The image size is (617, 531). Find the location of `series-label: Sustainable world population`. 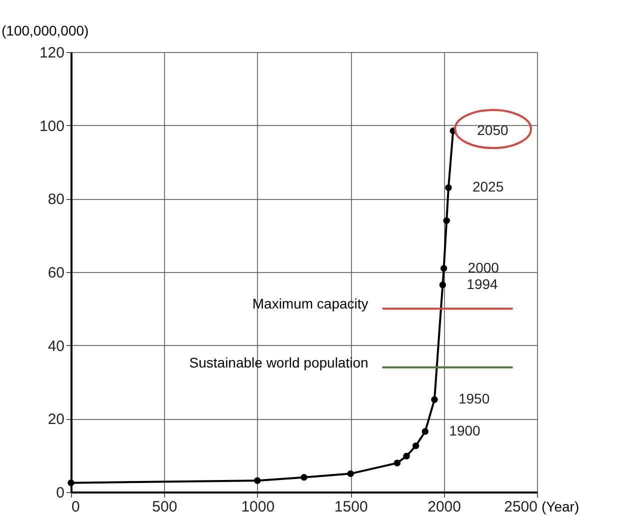

series-label: Sustainable world population is located at coordinates (278, 362).